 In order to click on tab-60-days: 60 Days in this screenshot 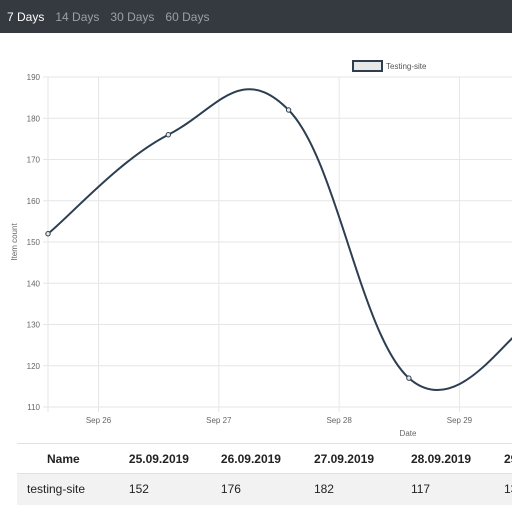, I will do `click(187, 16)`.